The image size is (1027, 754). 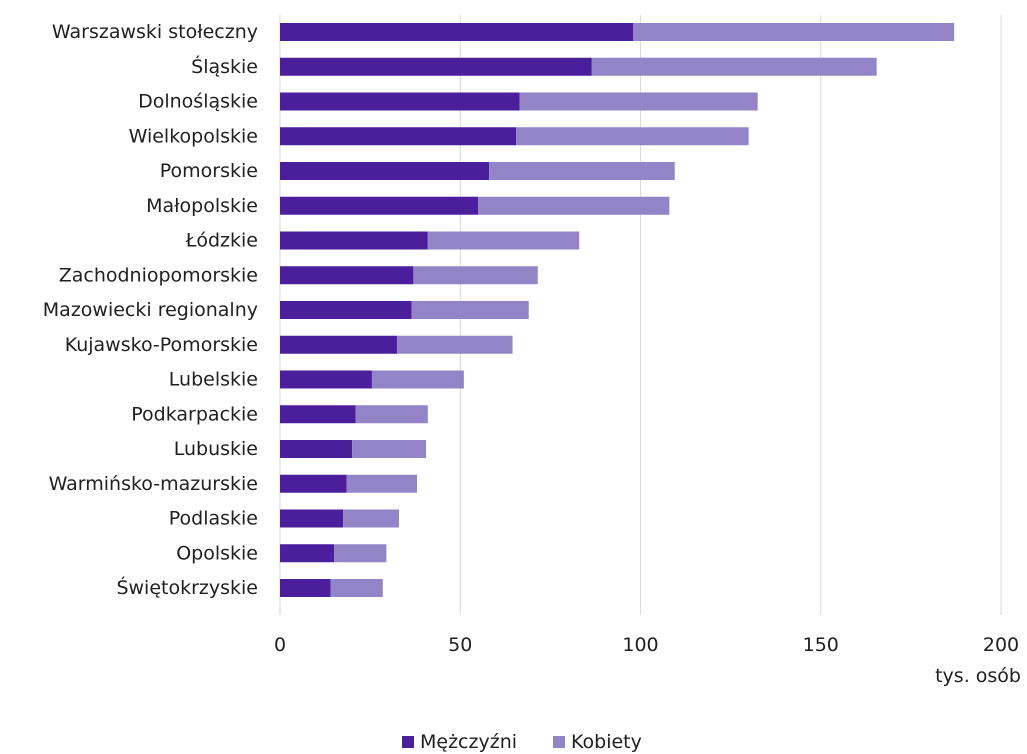 What do you see at coordinates (221, 241) in the screenshot?
I see `category-label: Łódzkie` at bounding box center [221, 241].